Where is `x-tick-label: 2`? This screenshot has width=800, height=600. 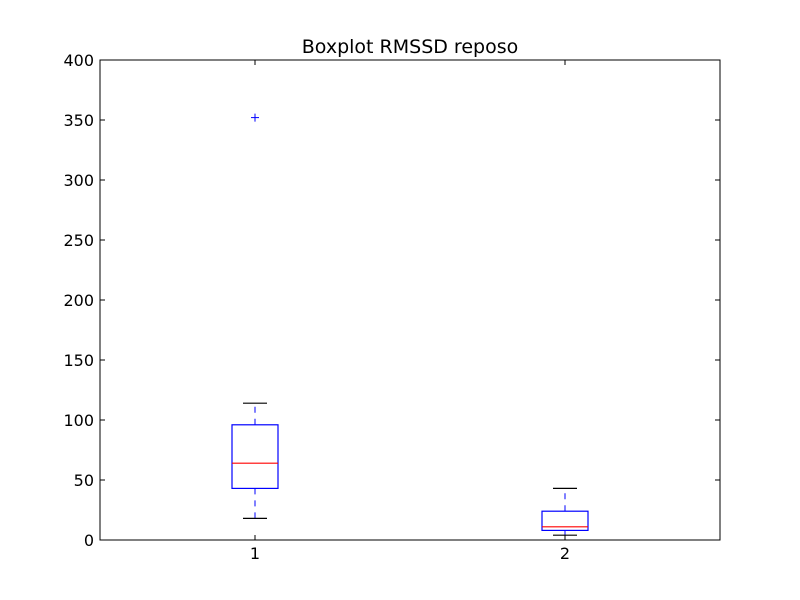 x-tick-label: 2 is located at coordinates (565, 553).